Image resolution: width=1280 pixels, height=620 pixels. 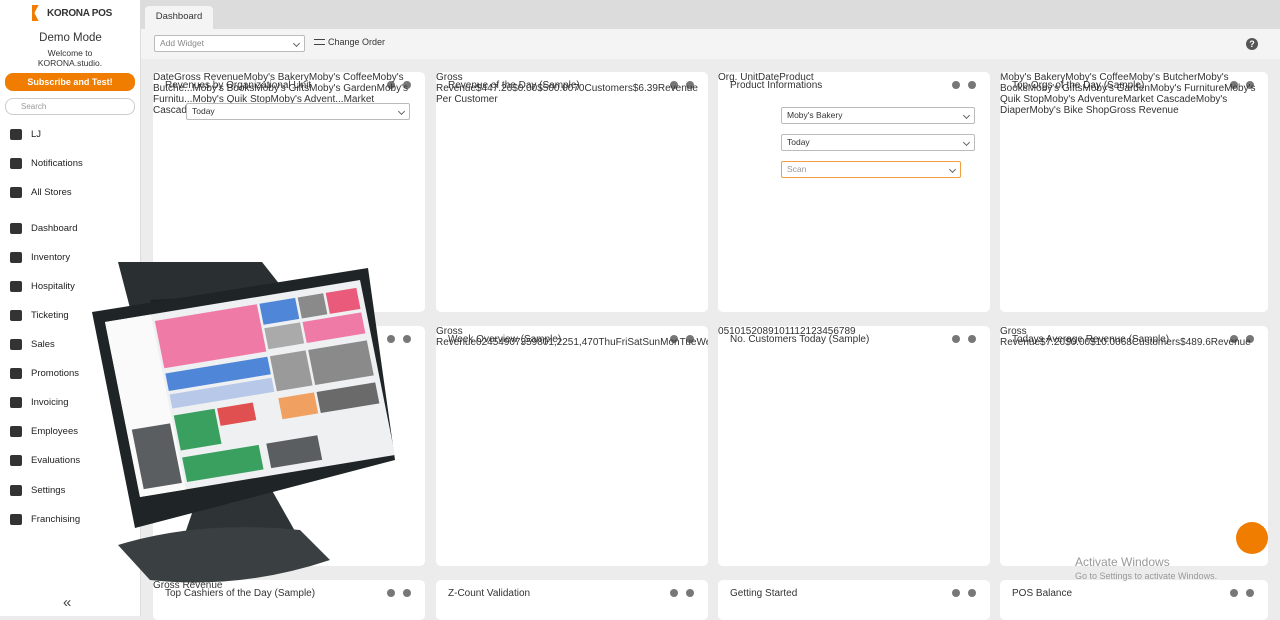 What do you see at coordinates (79, 13) in the screenshot?
I see `logo-text: KORONA POS` at bounding box center [79, 13].